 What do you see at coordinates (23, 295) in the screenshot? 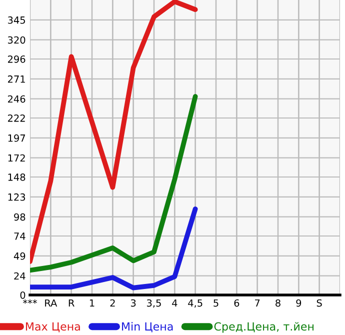
I see `y-tick-label: 0` at bounding box center [23, 295].